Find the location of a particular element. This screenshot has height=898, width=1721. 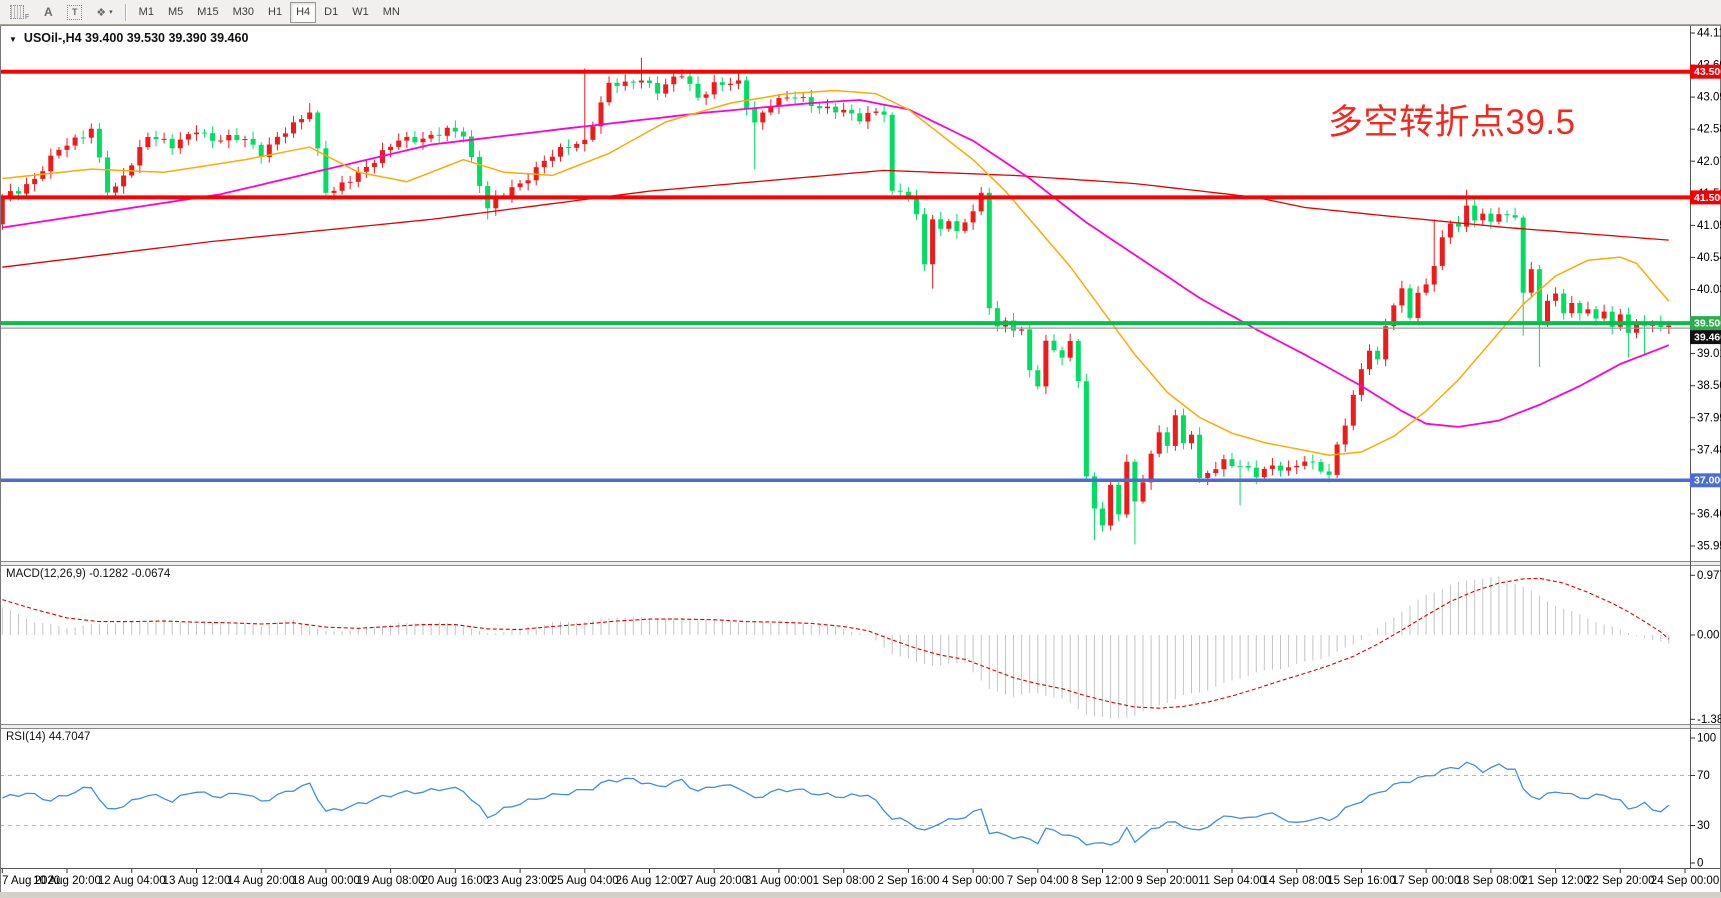

svg-text: 13 Aug 12:00 is located at coordinates (197, 881).